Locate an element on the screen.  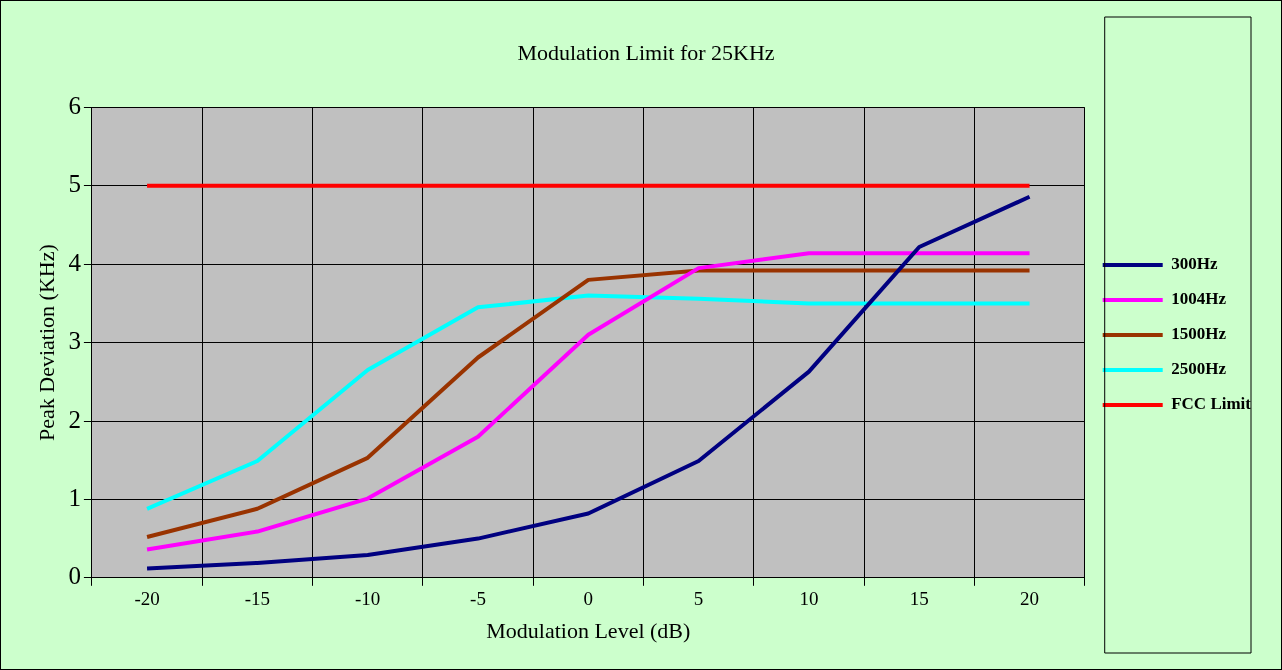
legend-label: 2500Hz is located at coordinates (1199, 369).